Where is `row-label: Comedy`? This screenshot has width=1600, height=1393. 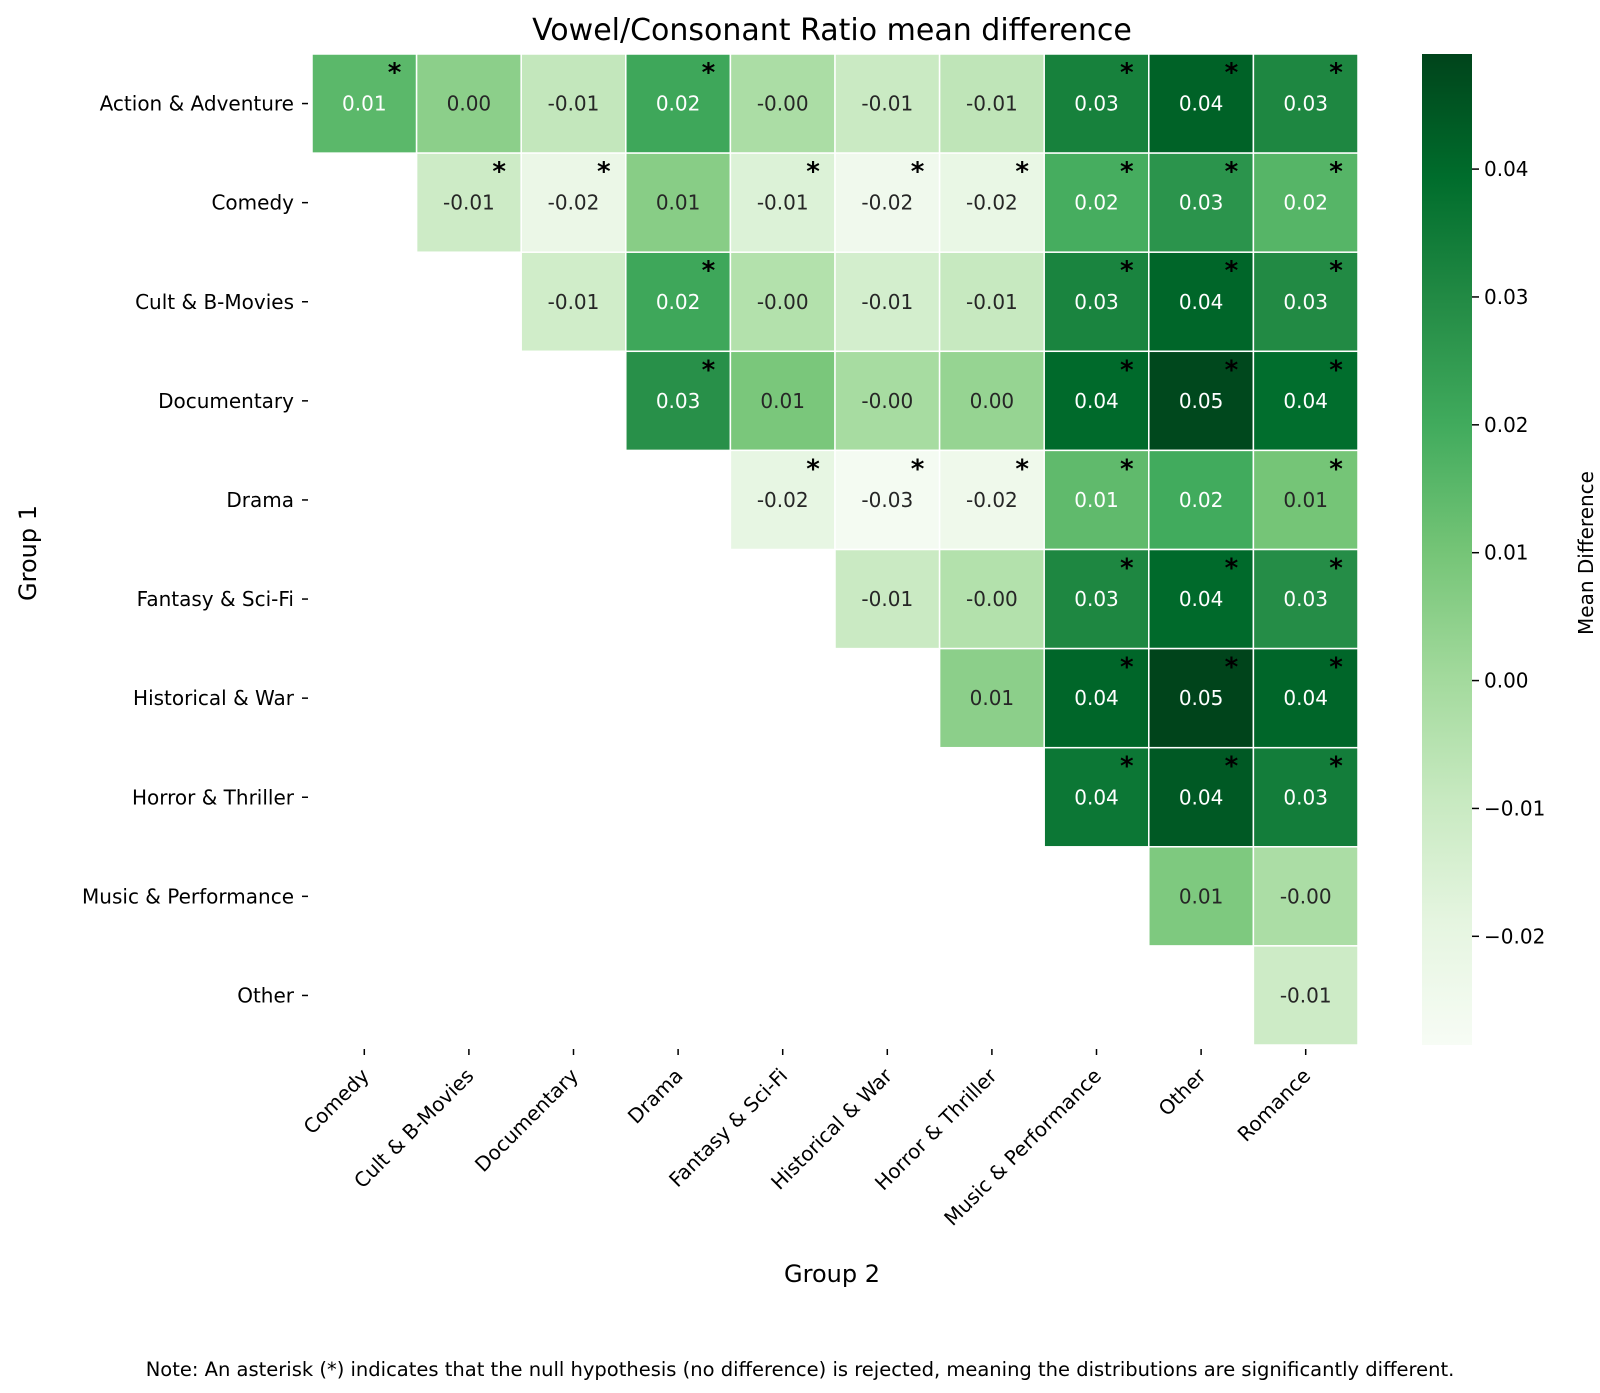 row-label: Comedy is located at coordinates (252, 203).